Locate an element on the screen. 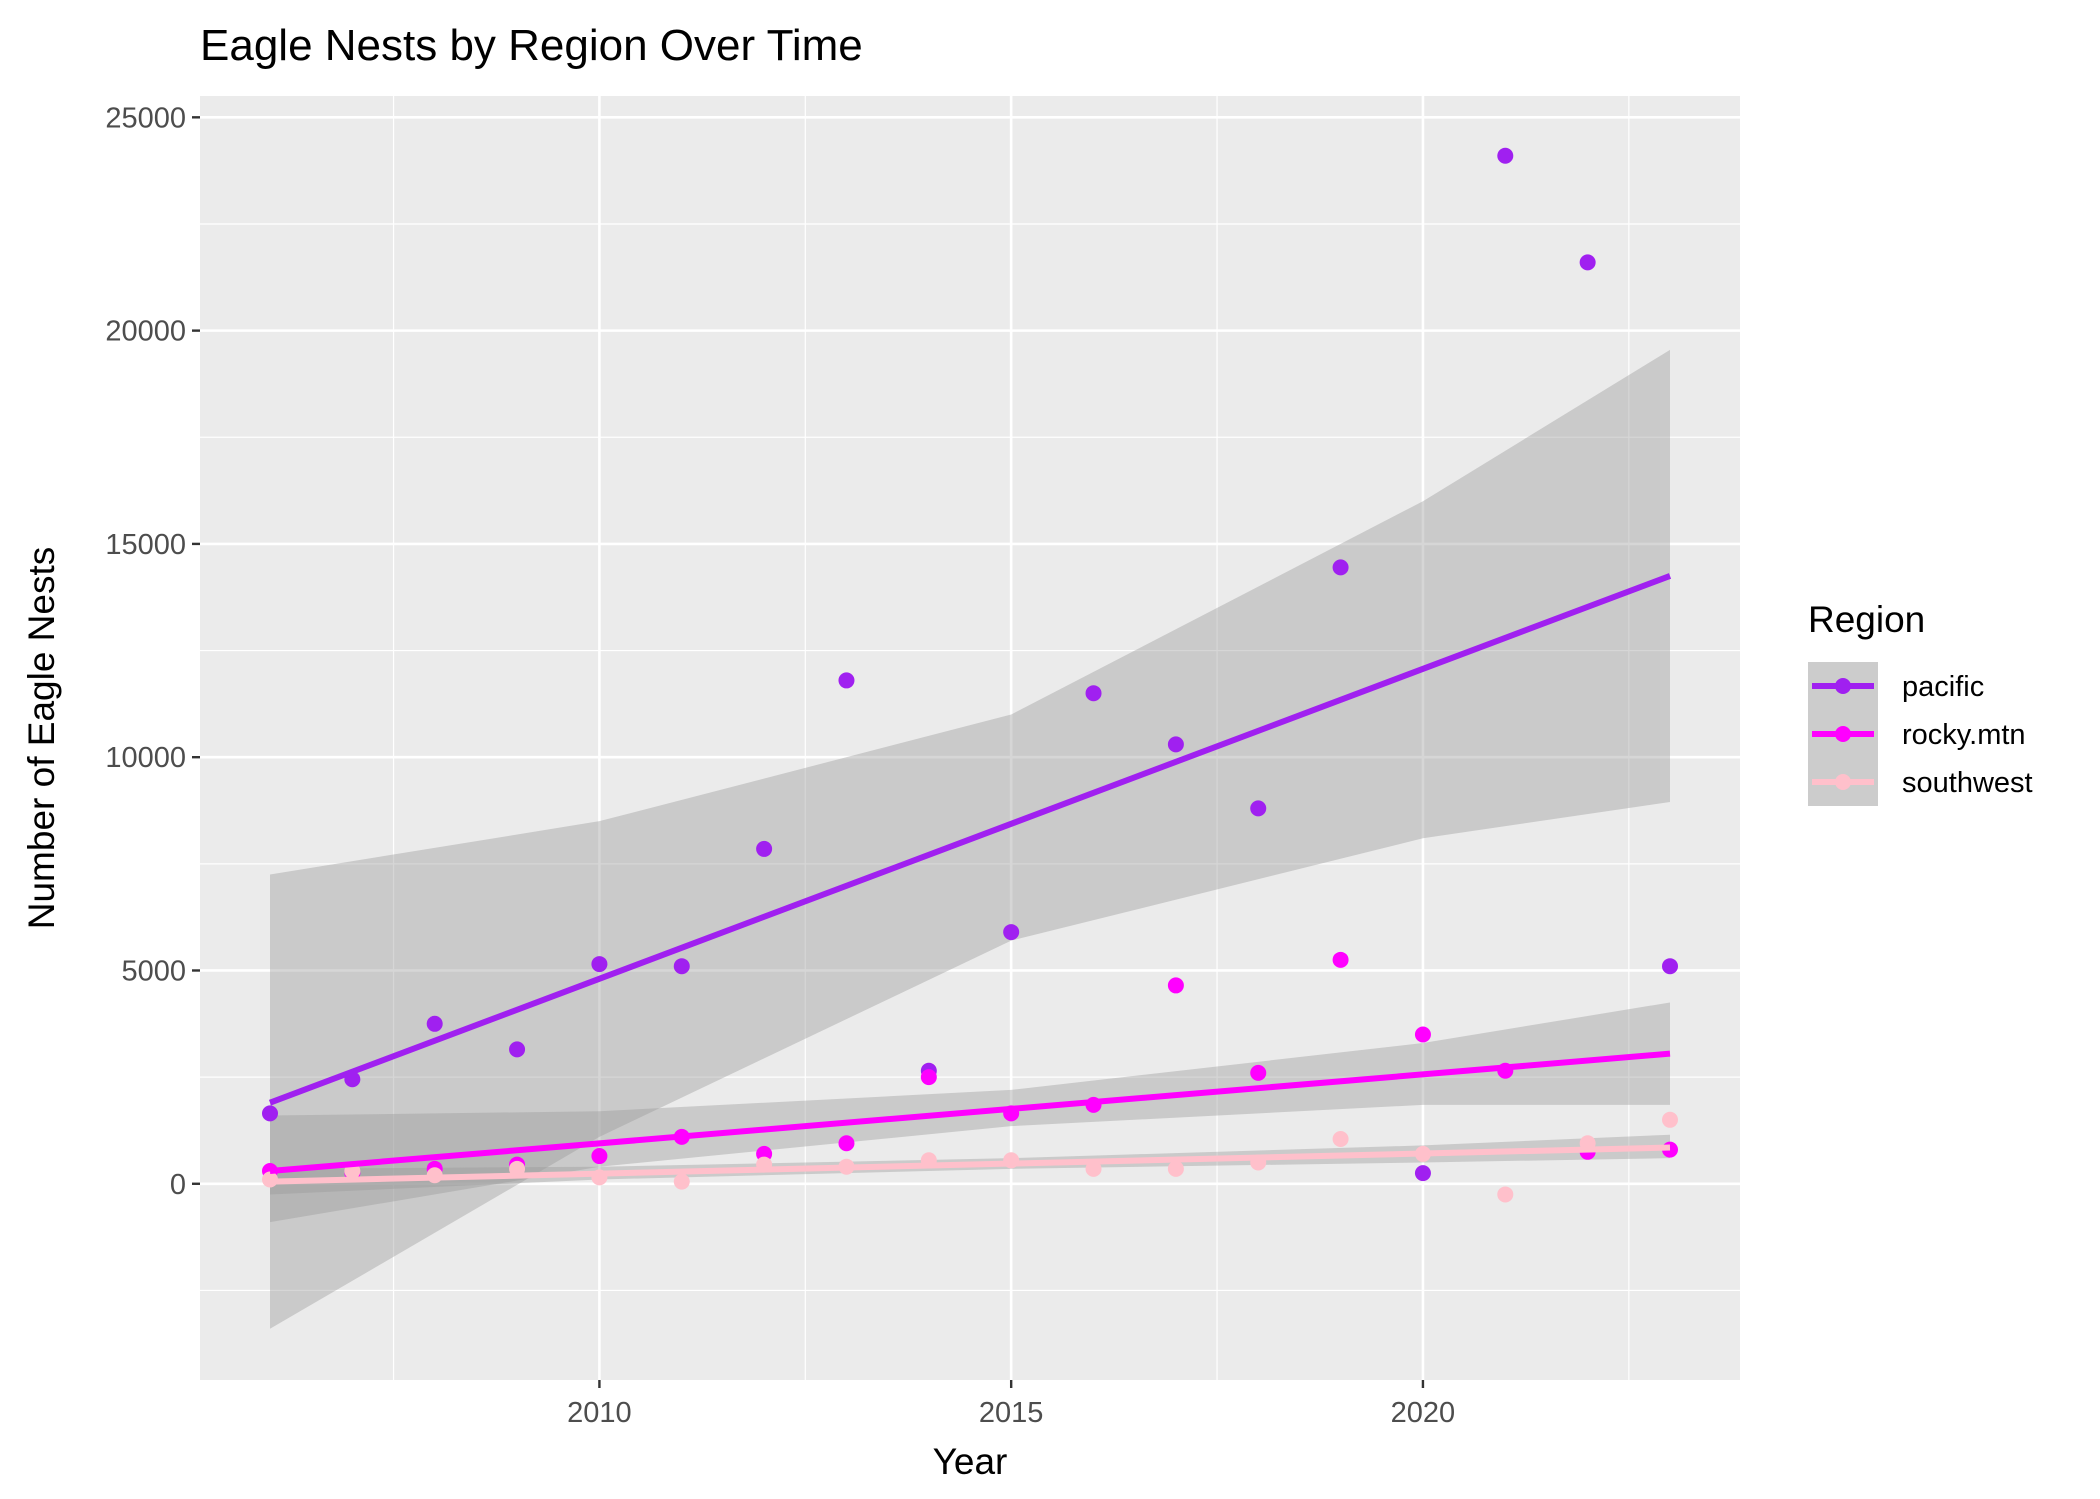 Image resolution: width=2100 pixels, height=1499 pixels. legend-label-southwest: southwest is located at coordinates (1967, 783).